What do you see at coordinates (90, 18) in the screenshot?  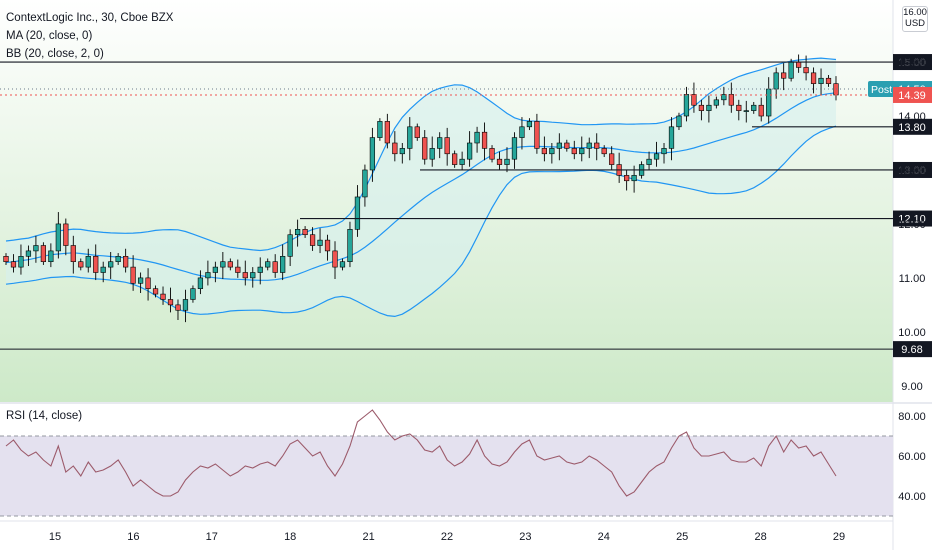 I see `legend-symbol: ContextLogic Inc., 30, Cboe BZX` at bounding box center [90, 18].